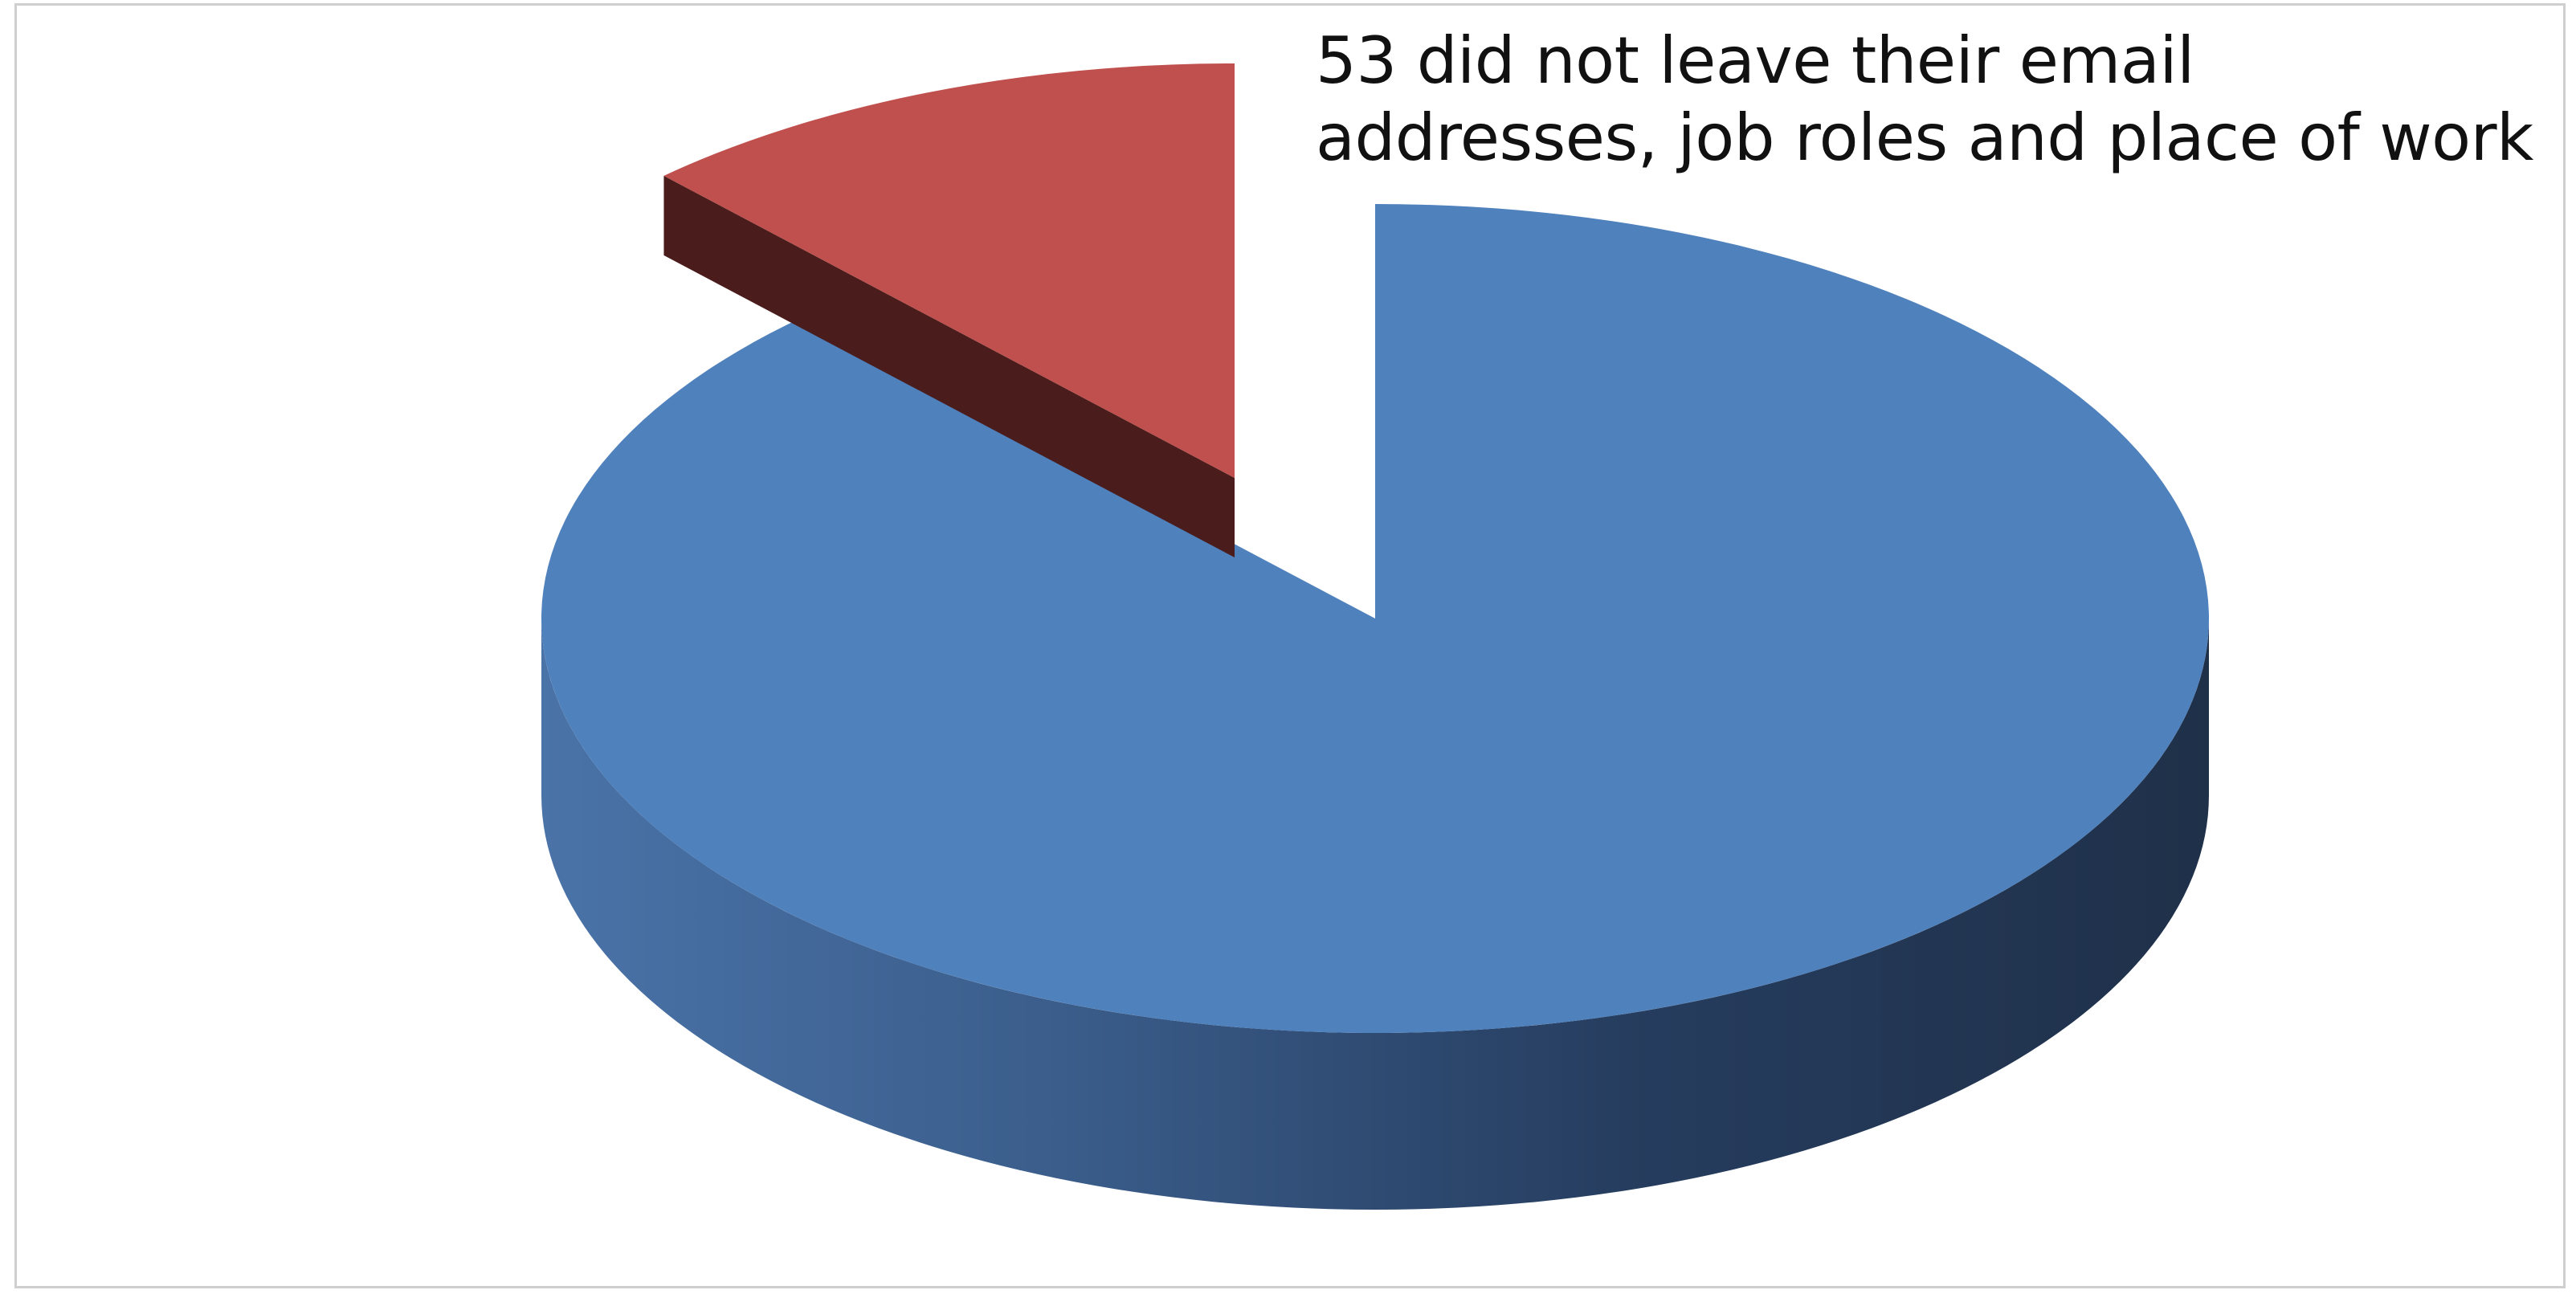  I want to click on pie-slice-red-side, so click(949, 366).